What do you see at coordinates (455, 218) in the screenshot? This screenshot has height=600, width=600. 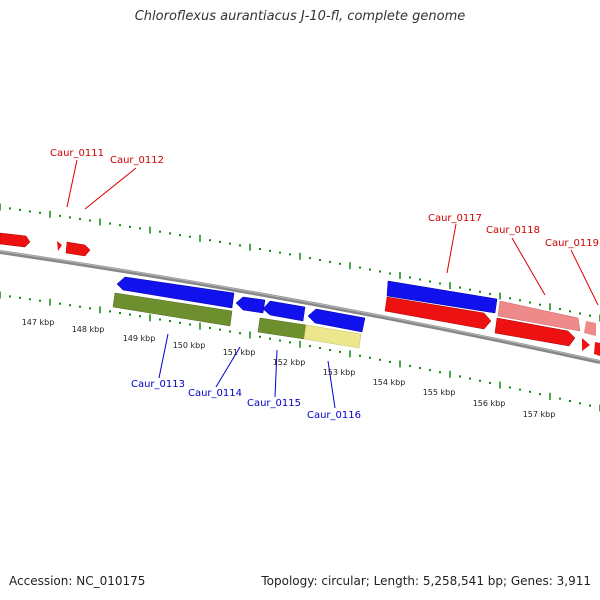 I see `gene-label-caur-0117: Caur_0117` at bounding box center [455, 218].